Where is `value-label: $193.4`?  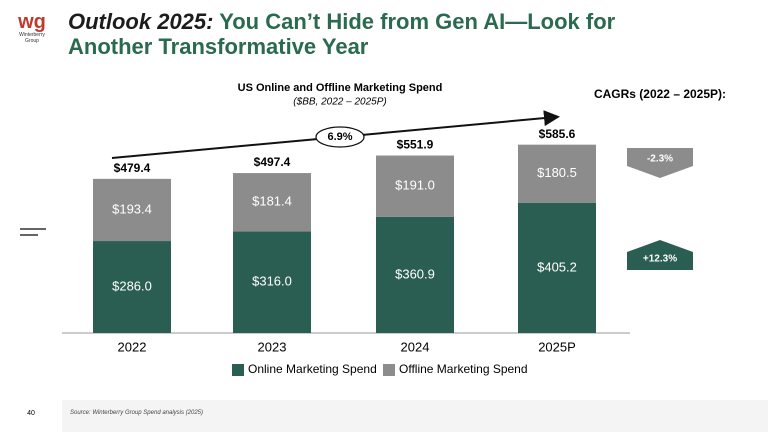 value-label: $193.4 is located at coordinates (132, 208).